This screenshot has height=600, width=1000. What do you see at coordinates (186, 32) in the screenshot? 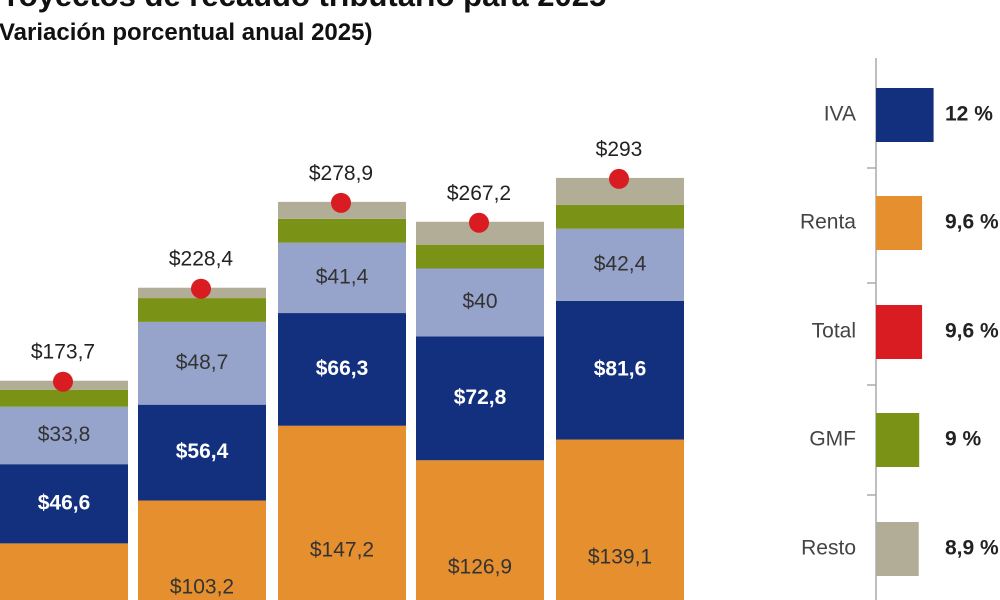
I see `chart-subtitle: (Variación porcentual anual 2025)` at bounding box center [186, 32].